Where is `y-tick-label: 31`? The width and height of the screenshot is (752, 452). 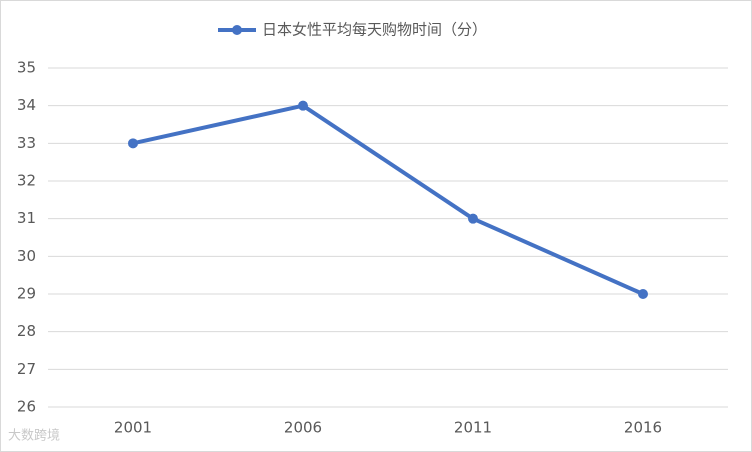 y-tick-label: 31 is located at coordinates (26, 218).